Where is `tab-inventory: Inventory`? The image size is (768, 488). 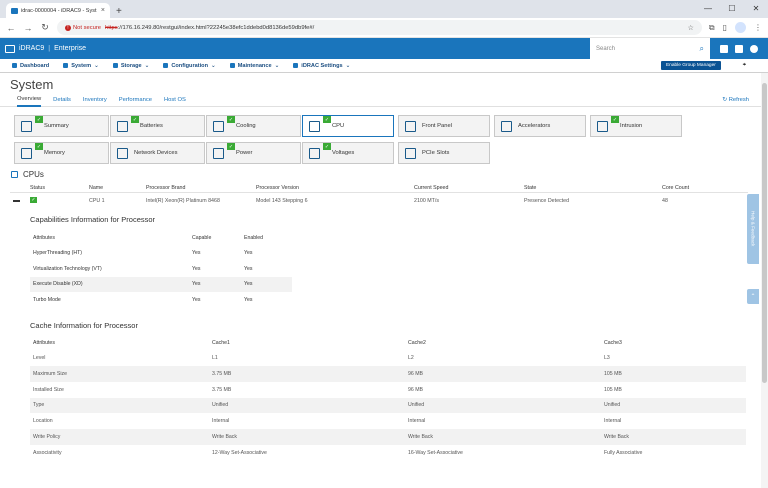 tab-inventory: Inventory is located at coordinates (94, 99).